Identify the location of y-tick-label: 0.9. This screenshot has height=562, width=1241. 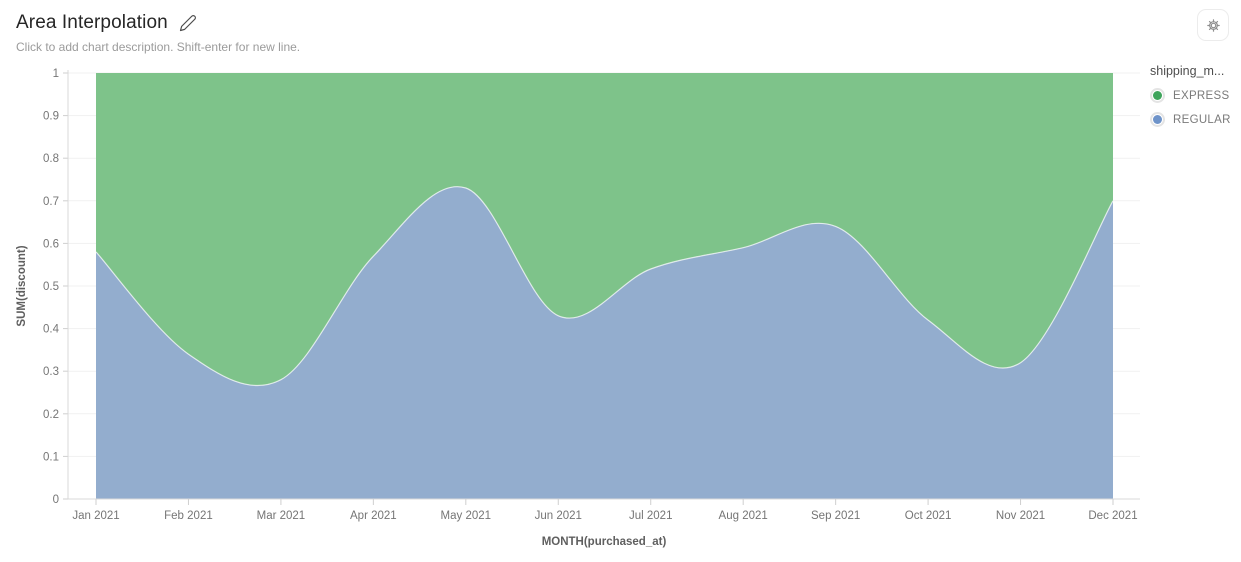
(51, 117).